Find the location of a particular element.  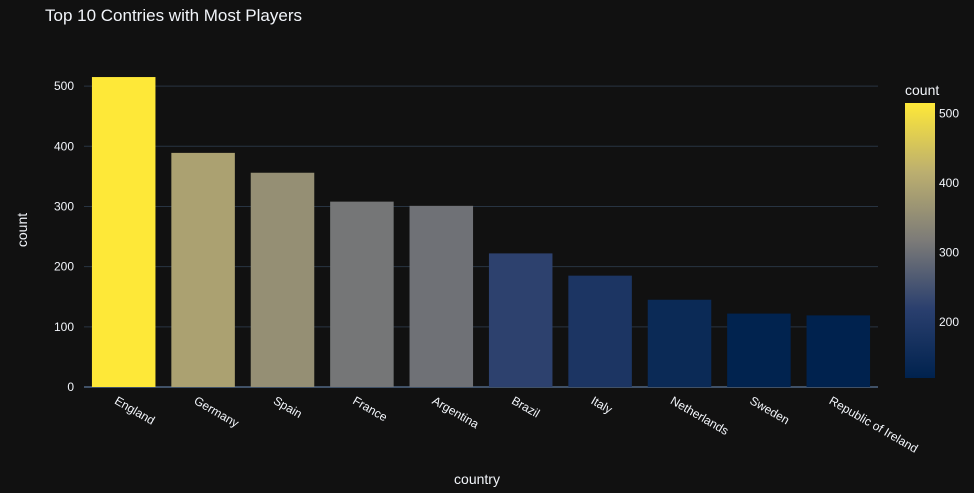

y-tick-label: 400 is located at coordinates (64, 146).